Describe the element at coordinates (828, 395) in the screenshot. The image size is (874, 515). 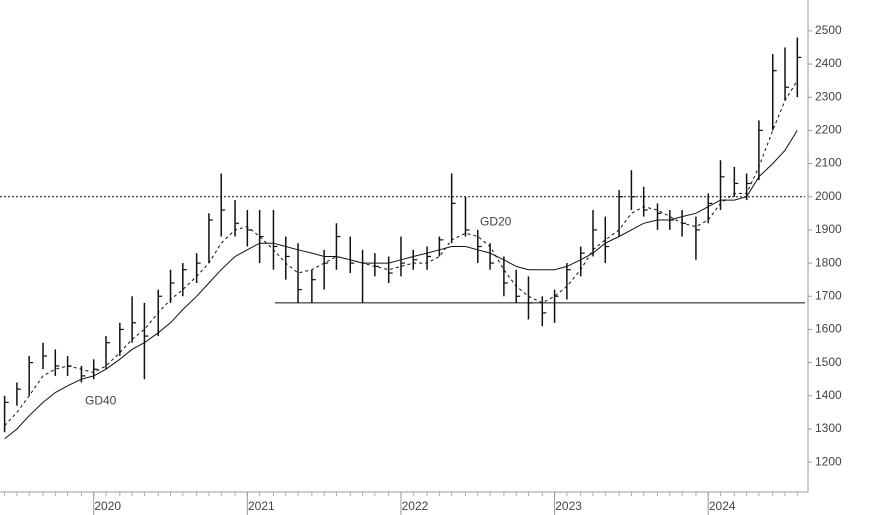
I see `y-tick-label: 1400` at that location.